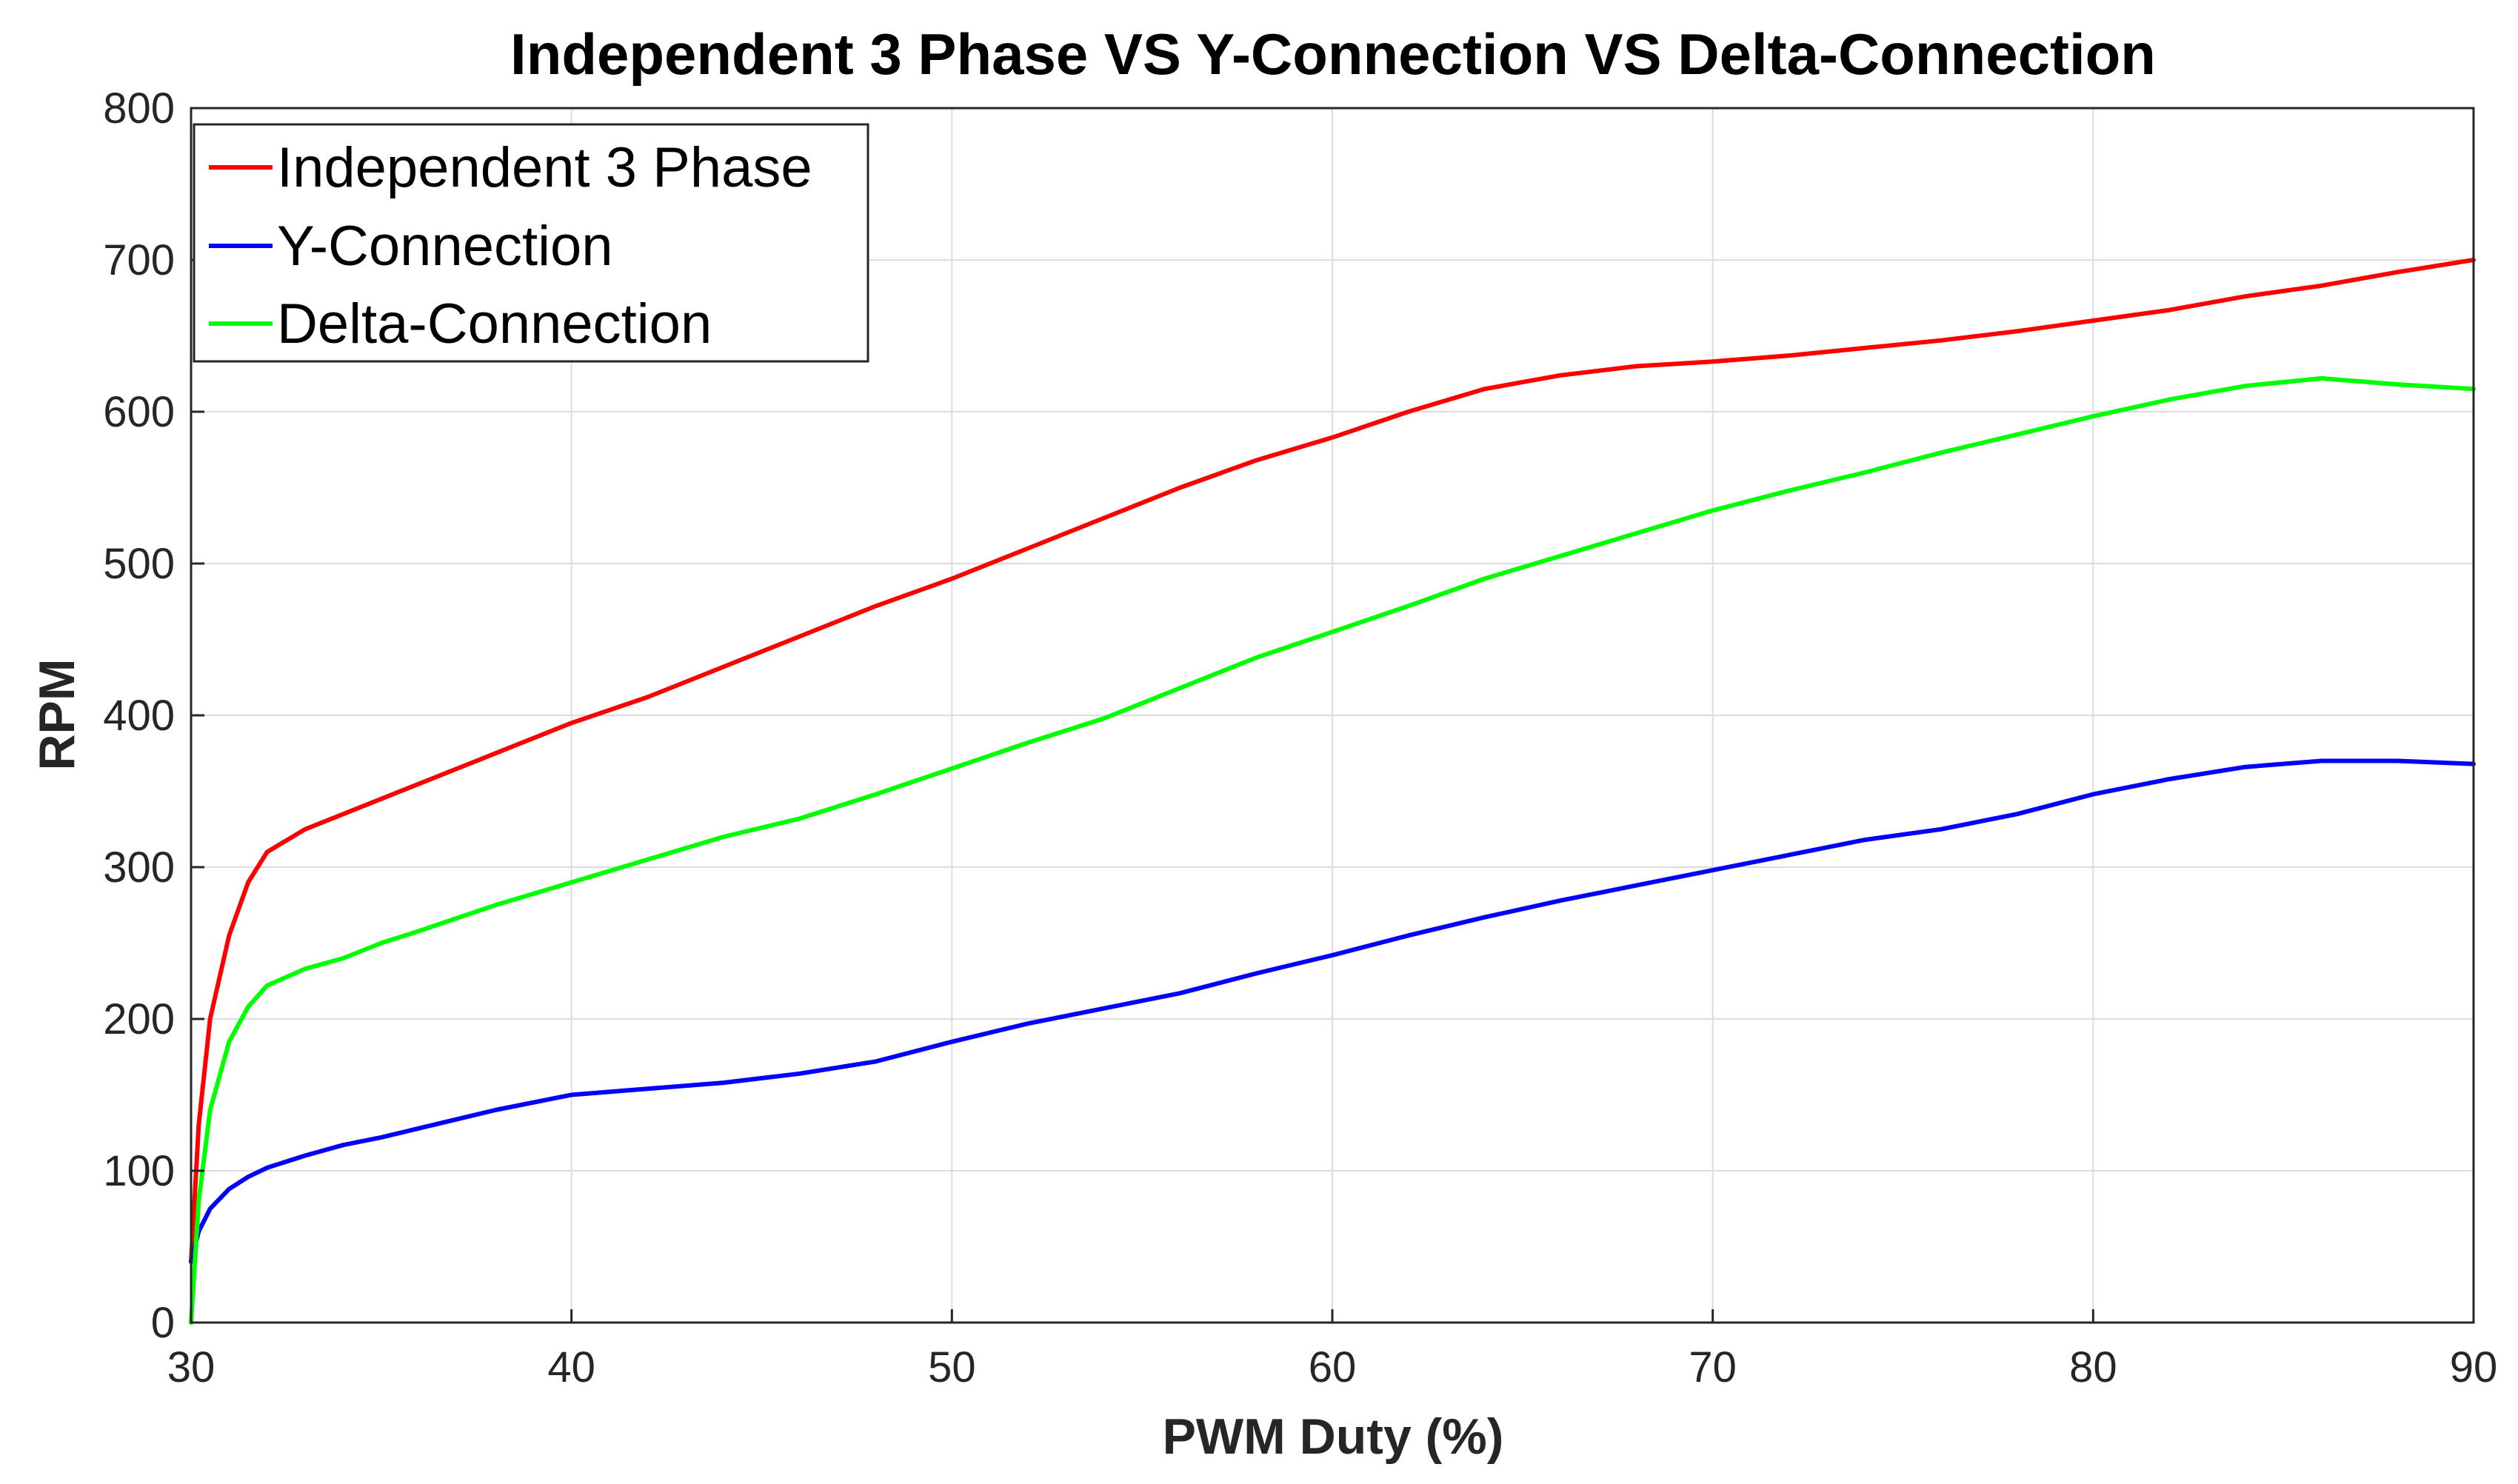  What do you see at coordinates (139, 1019) in the screenshot?
I see `y-tick-label: 200` at bounding box center [139, 1019].